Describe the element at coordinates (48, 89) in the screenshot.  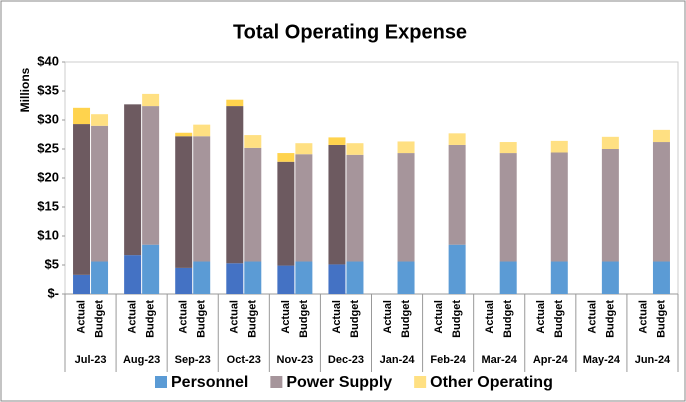
I see `y-tick-label: $35` at that location.